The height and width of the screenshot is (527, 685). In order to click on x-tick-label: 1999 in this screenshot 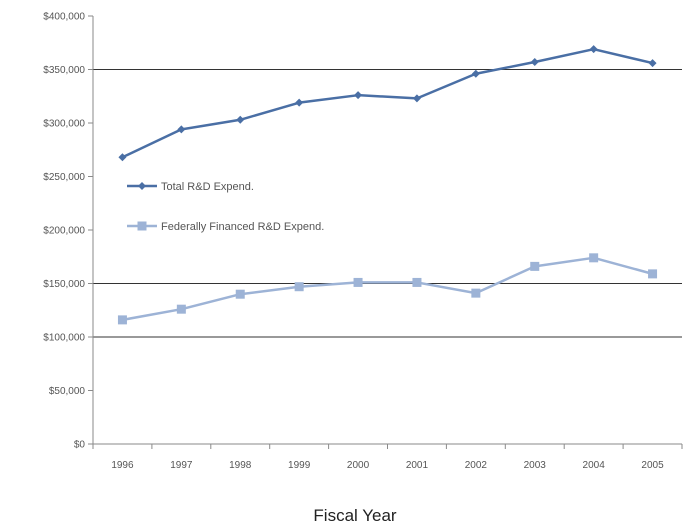, I will do `click(299, 465)`.